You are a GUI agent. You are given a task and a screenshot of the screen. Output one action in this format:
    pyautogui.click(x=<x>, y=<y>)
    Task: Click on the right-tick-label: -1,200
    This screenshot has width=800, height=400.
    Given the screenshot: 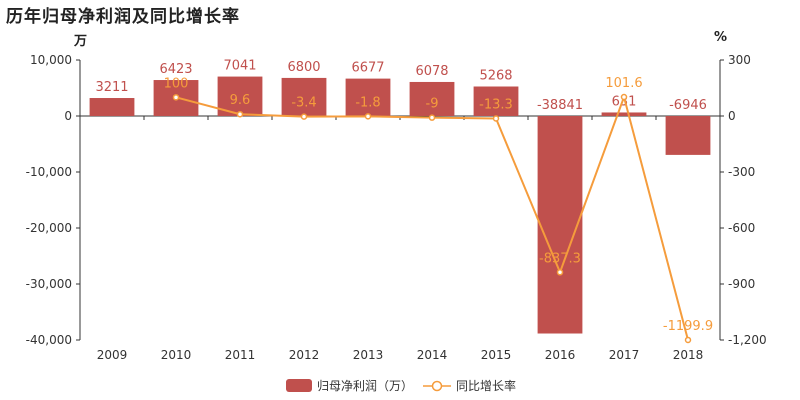 What is the action you would take?
    pyautogui.click(x=747, y=340)
    